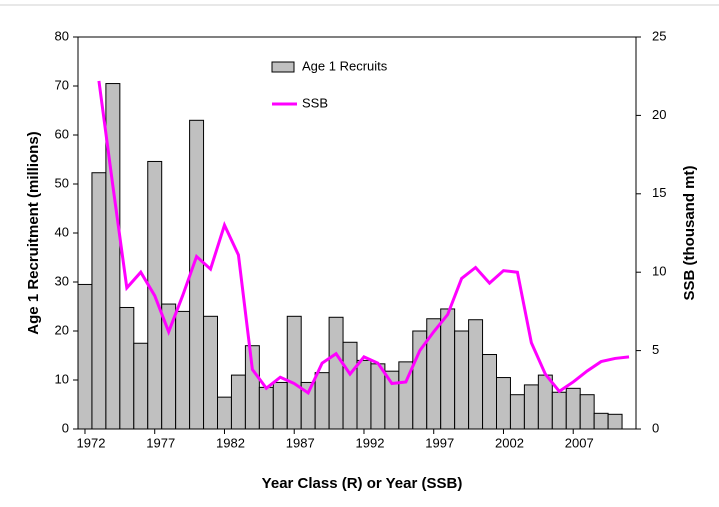 This screenshot has width=719, height=507. What do you see at coordinates (33, 232) in the screenshot?
I see `y-axis-title: Age 1 Recruitment (millions)` at bounding box center [33, 232].